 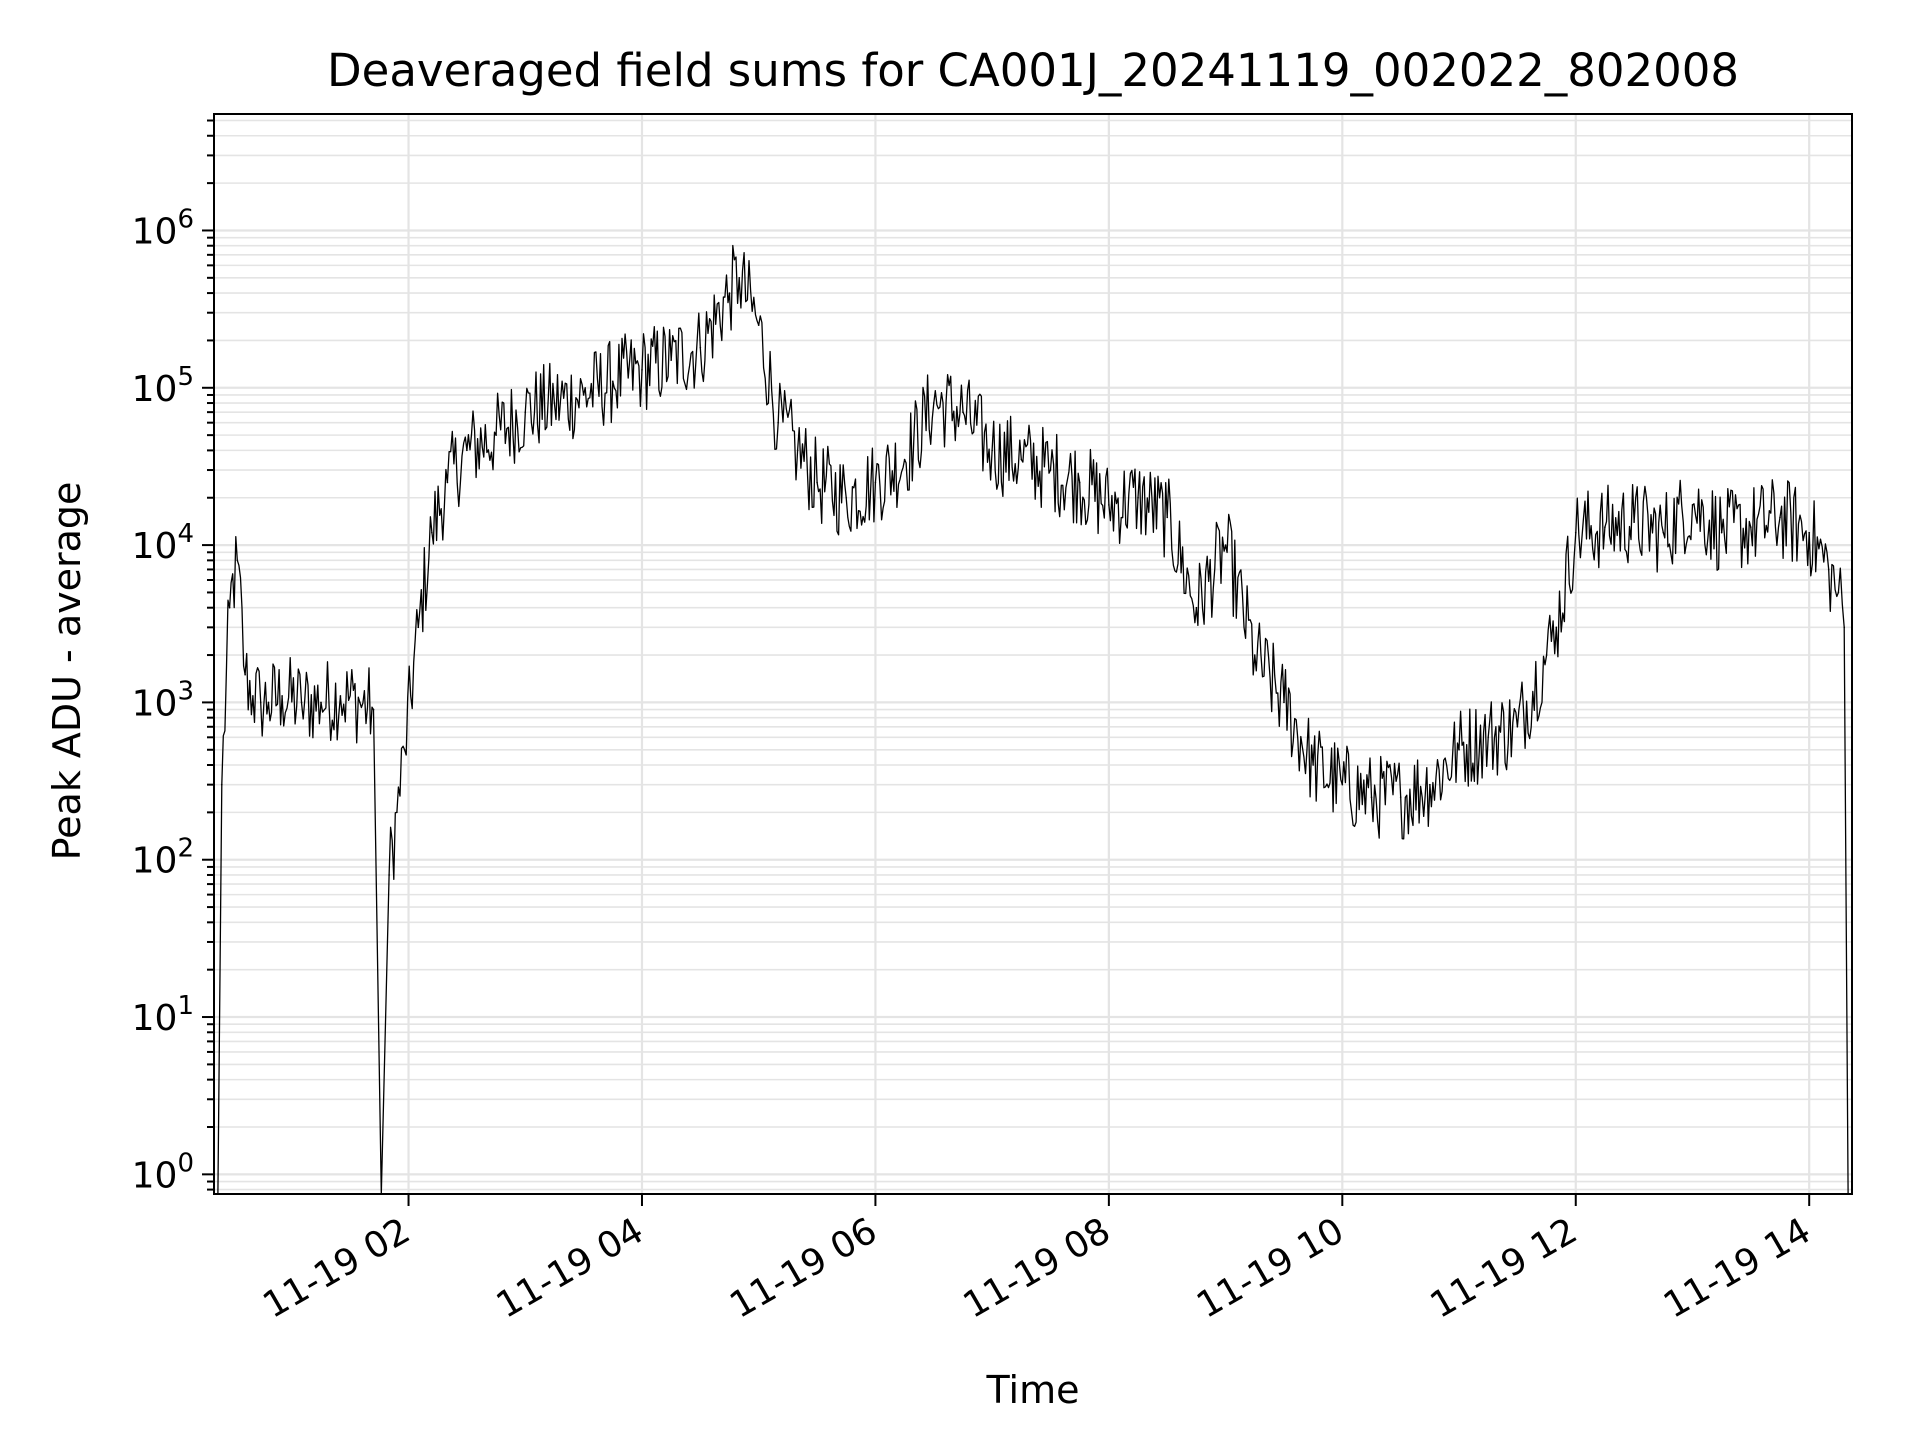 I want to click on y-tick-label: 10⁴, so click(x=163, y=543).